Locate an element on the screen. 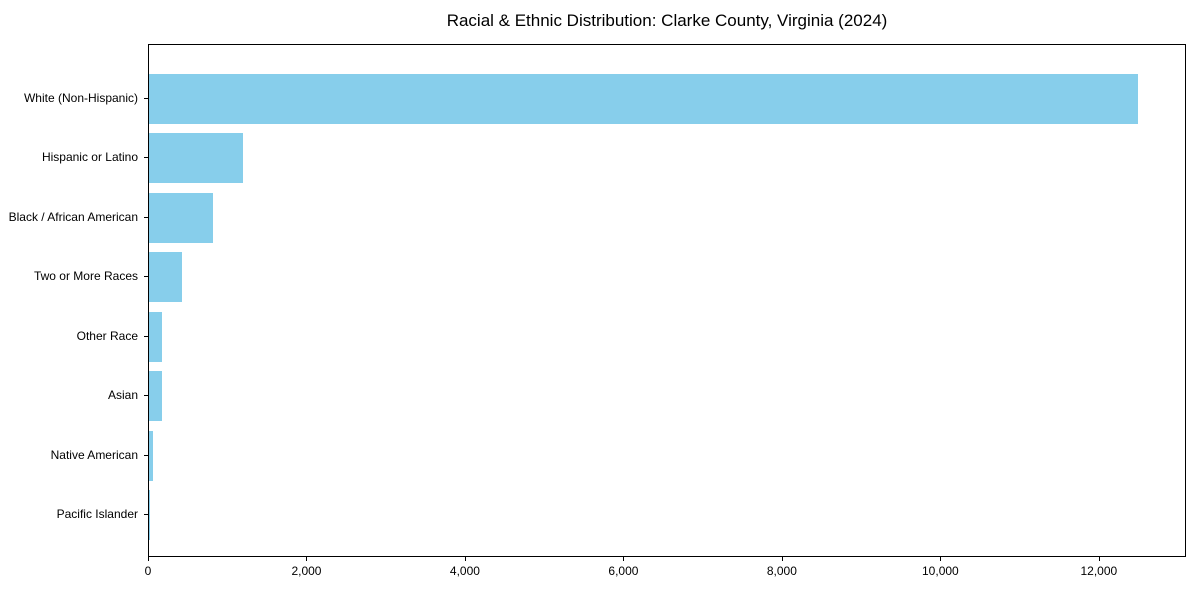  y-tick-label-two-or-more-races: Two or More Races is located at coordinates (85, 276).